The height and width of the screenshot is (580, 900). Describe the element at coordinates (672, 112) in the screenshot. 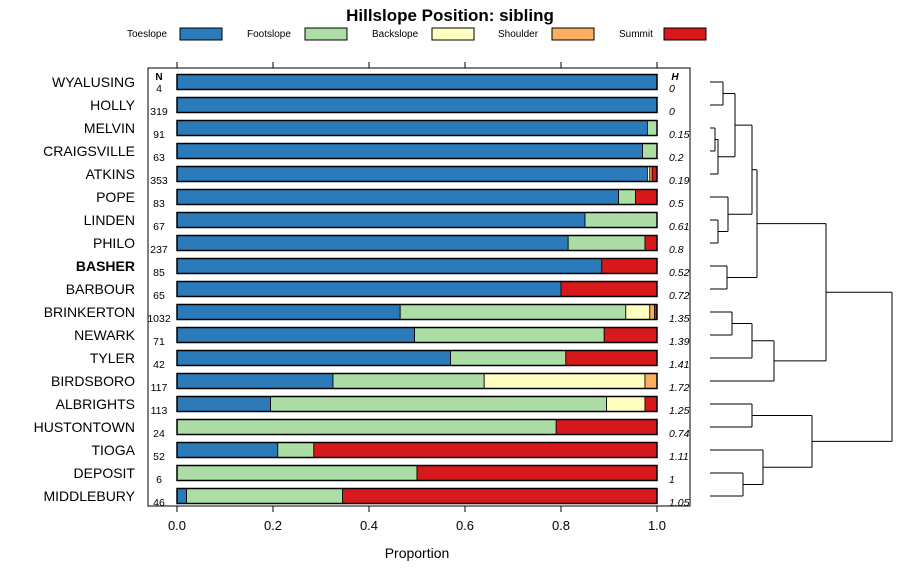

I see `row-h-value: 0` at that location.